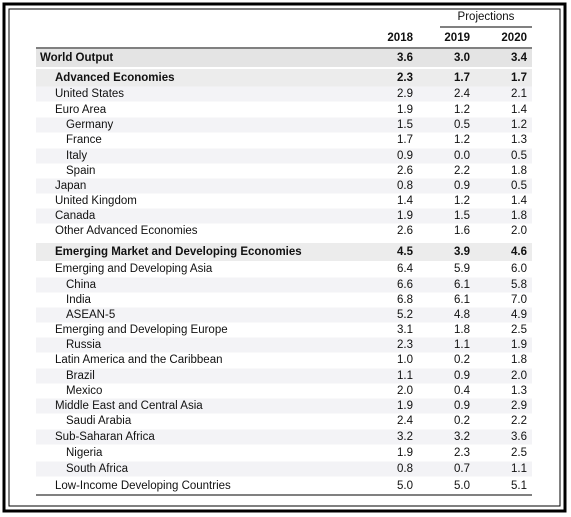  I want to click on row-label: Emerging and Developing Asia, so click(134, 269).